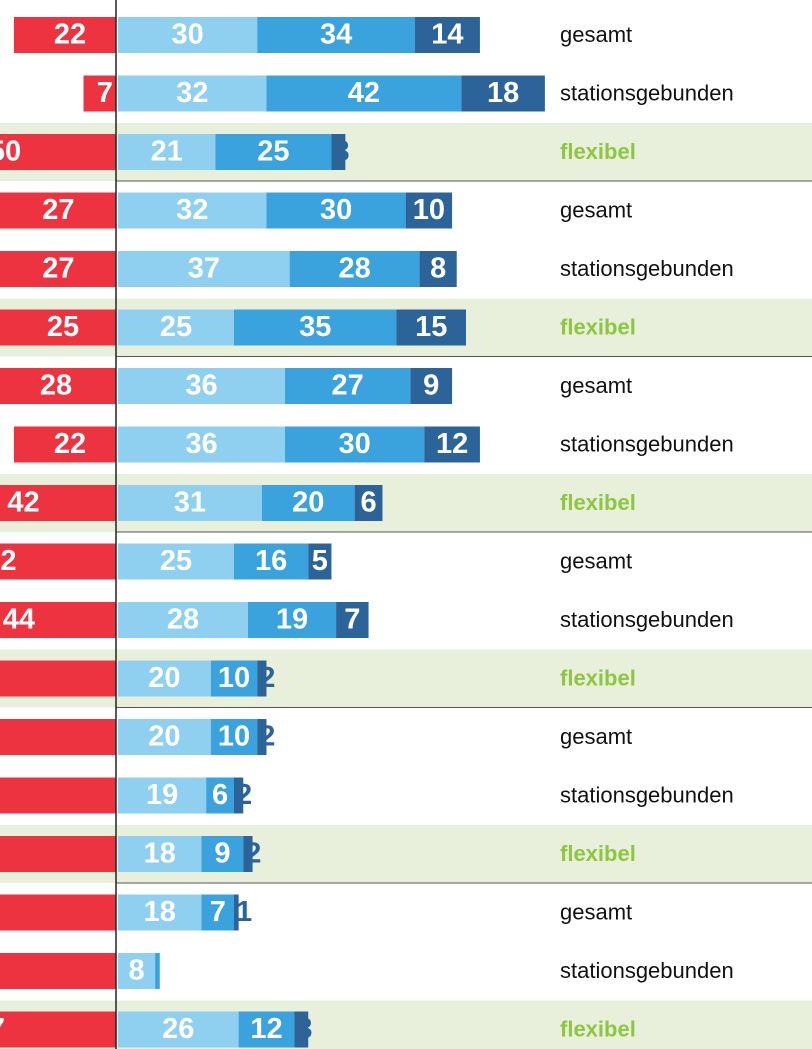 This screenshot has width=812, height=1049. Describe the element at coordinates (244, 912) in the screenshot. I see `value-label: 1` at that location.